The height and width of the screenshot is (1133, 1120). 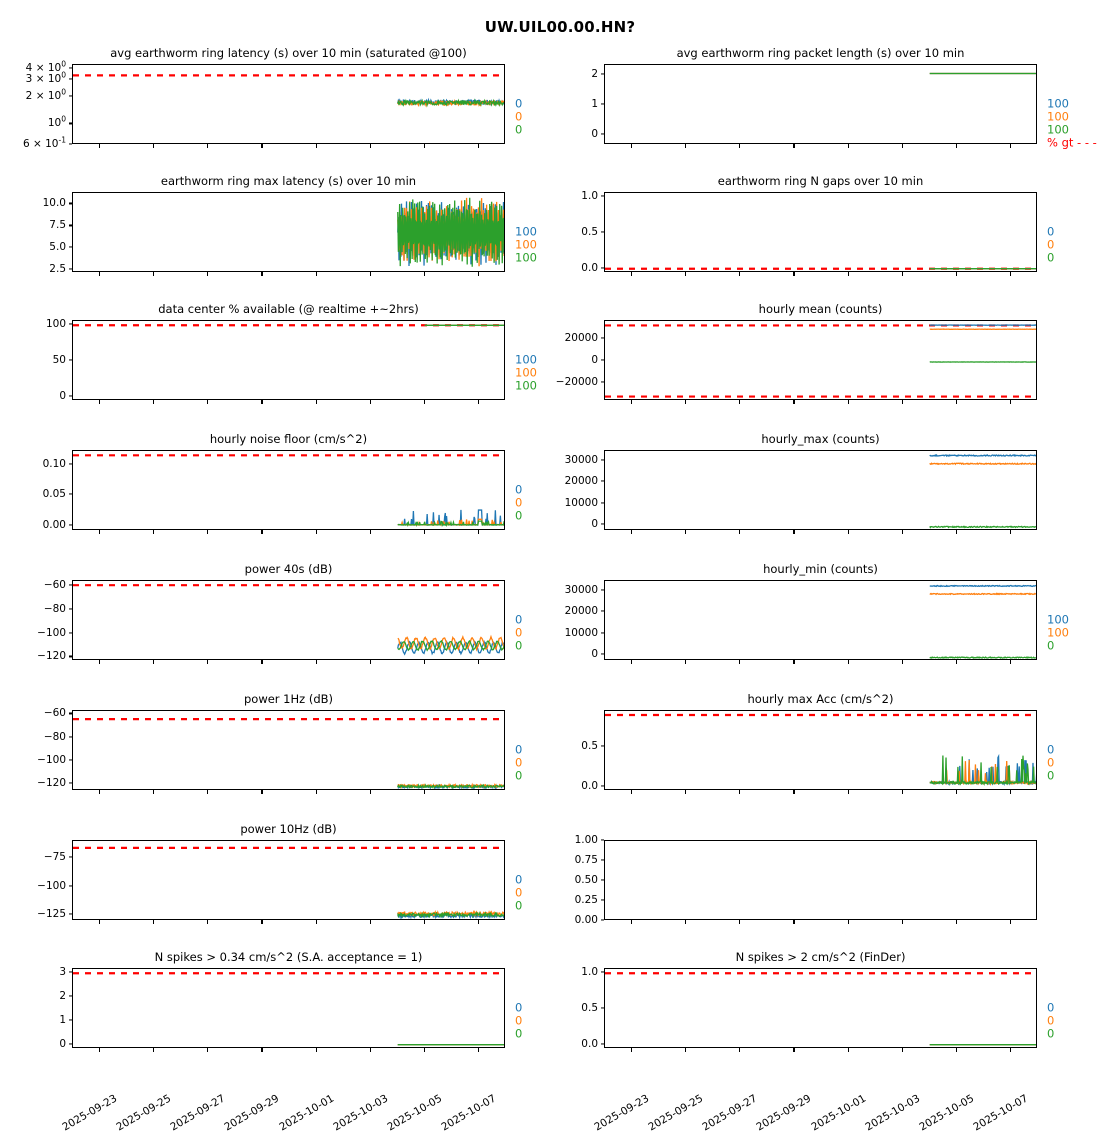 I want to click on x-tick-label: 2025-10-03, so click(x=892, y=1113).